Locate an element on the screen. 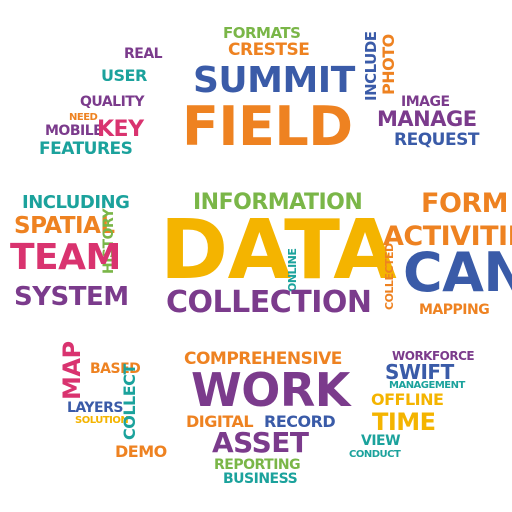 The height and width of the screenshot is (512, 512). word-real: REAL is located at coordinates (143, 54).